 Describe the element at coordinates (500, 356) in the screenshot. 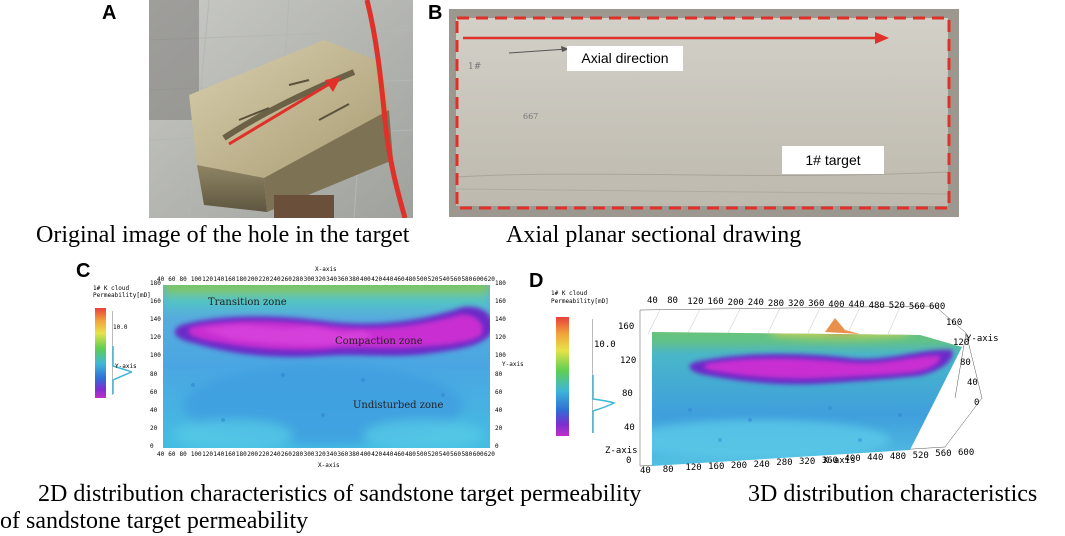

I see `map-c-right-tick: 100` at that location.